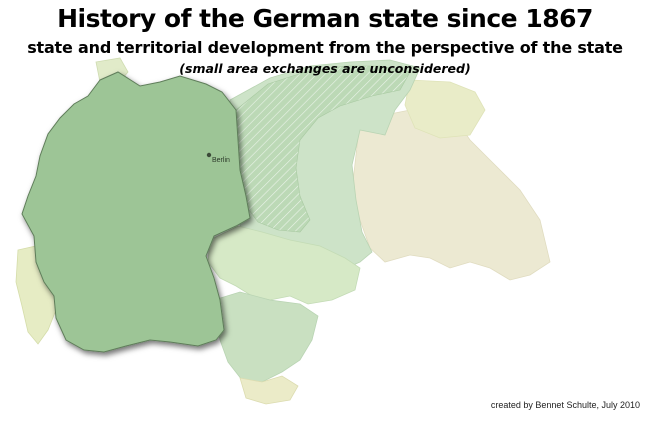 This screenshot has height=421, width=650. I want to click on far-south-pale-region, so click(269, 390).